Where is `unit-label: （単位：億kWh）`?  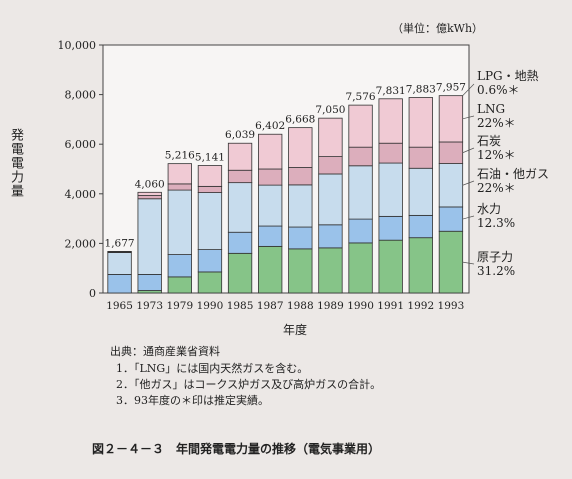 unit-label: （単位：億kWh） is located at coordinates (438, 28).